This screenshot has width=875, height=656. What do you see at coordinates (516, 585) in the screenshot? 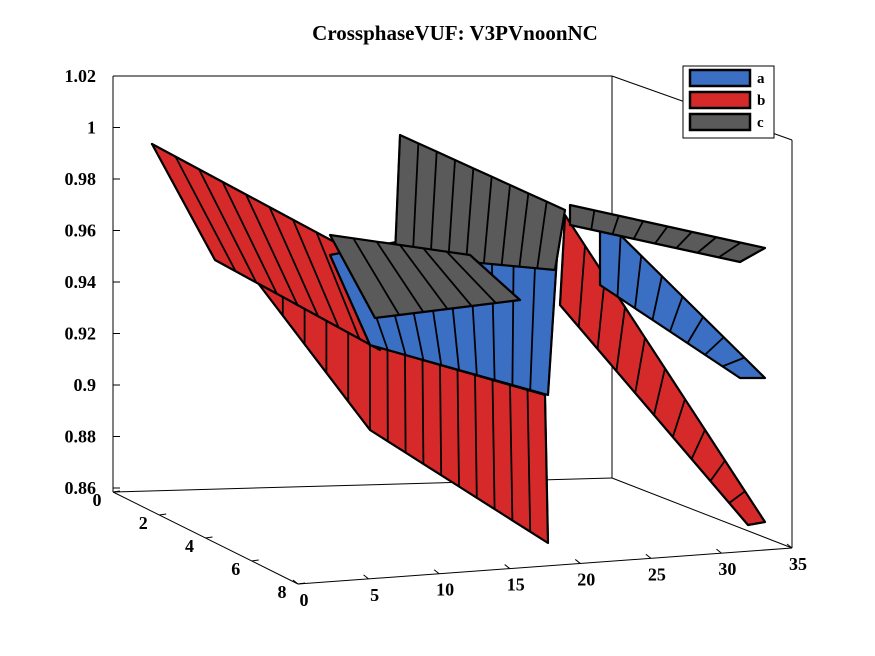
I see `x-tick-label: 15` at bounding box center [516, 585].